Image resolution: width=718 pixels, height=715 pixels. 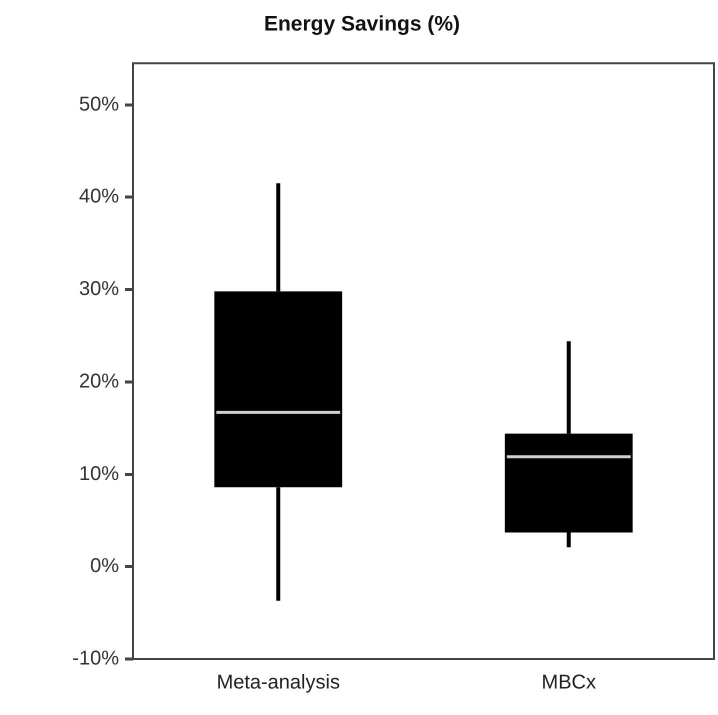 What do you see at coordinates (99, 197) in the screenshot?
I see `y-tick-label: 40%` at bounding box center [99, 197].